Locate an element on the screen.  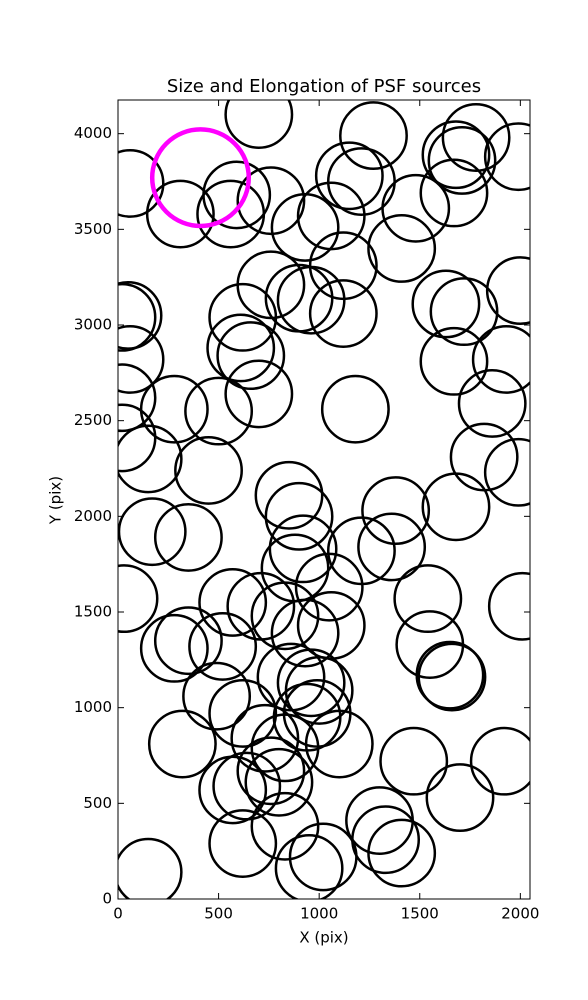
highlight-ellipse is located at coordinates (200, 178).